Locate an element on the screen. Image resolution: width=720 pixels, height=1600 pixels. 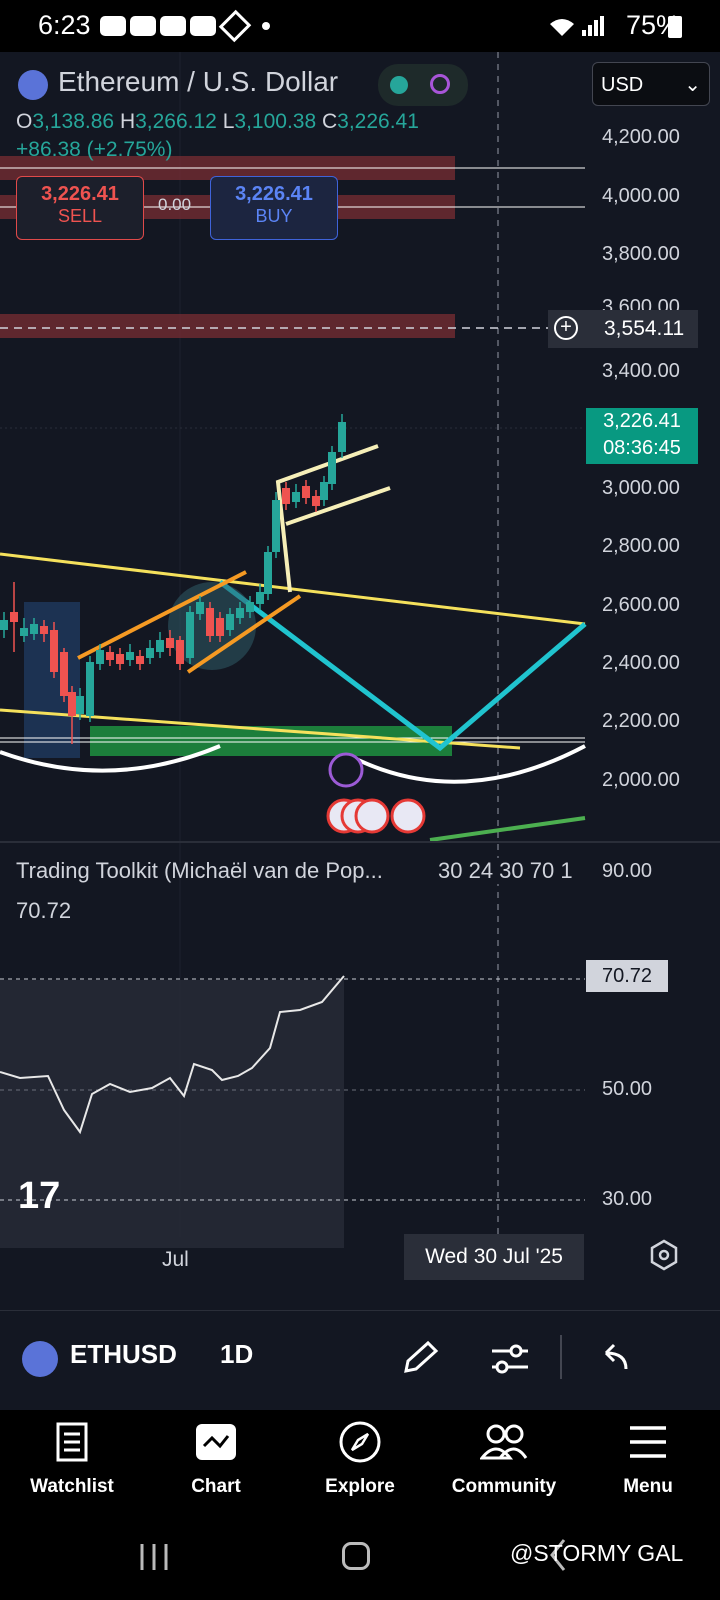
compass-icon is located at coordinates (360, 1442).